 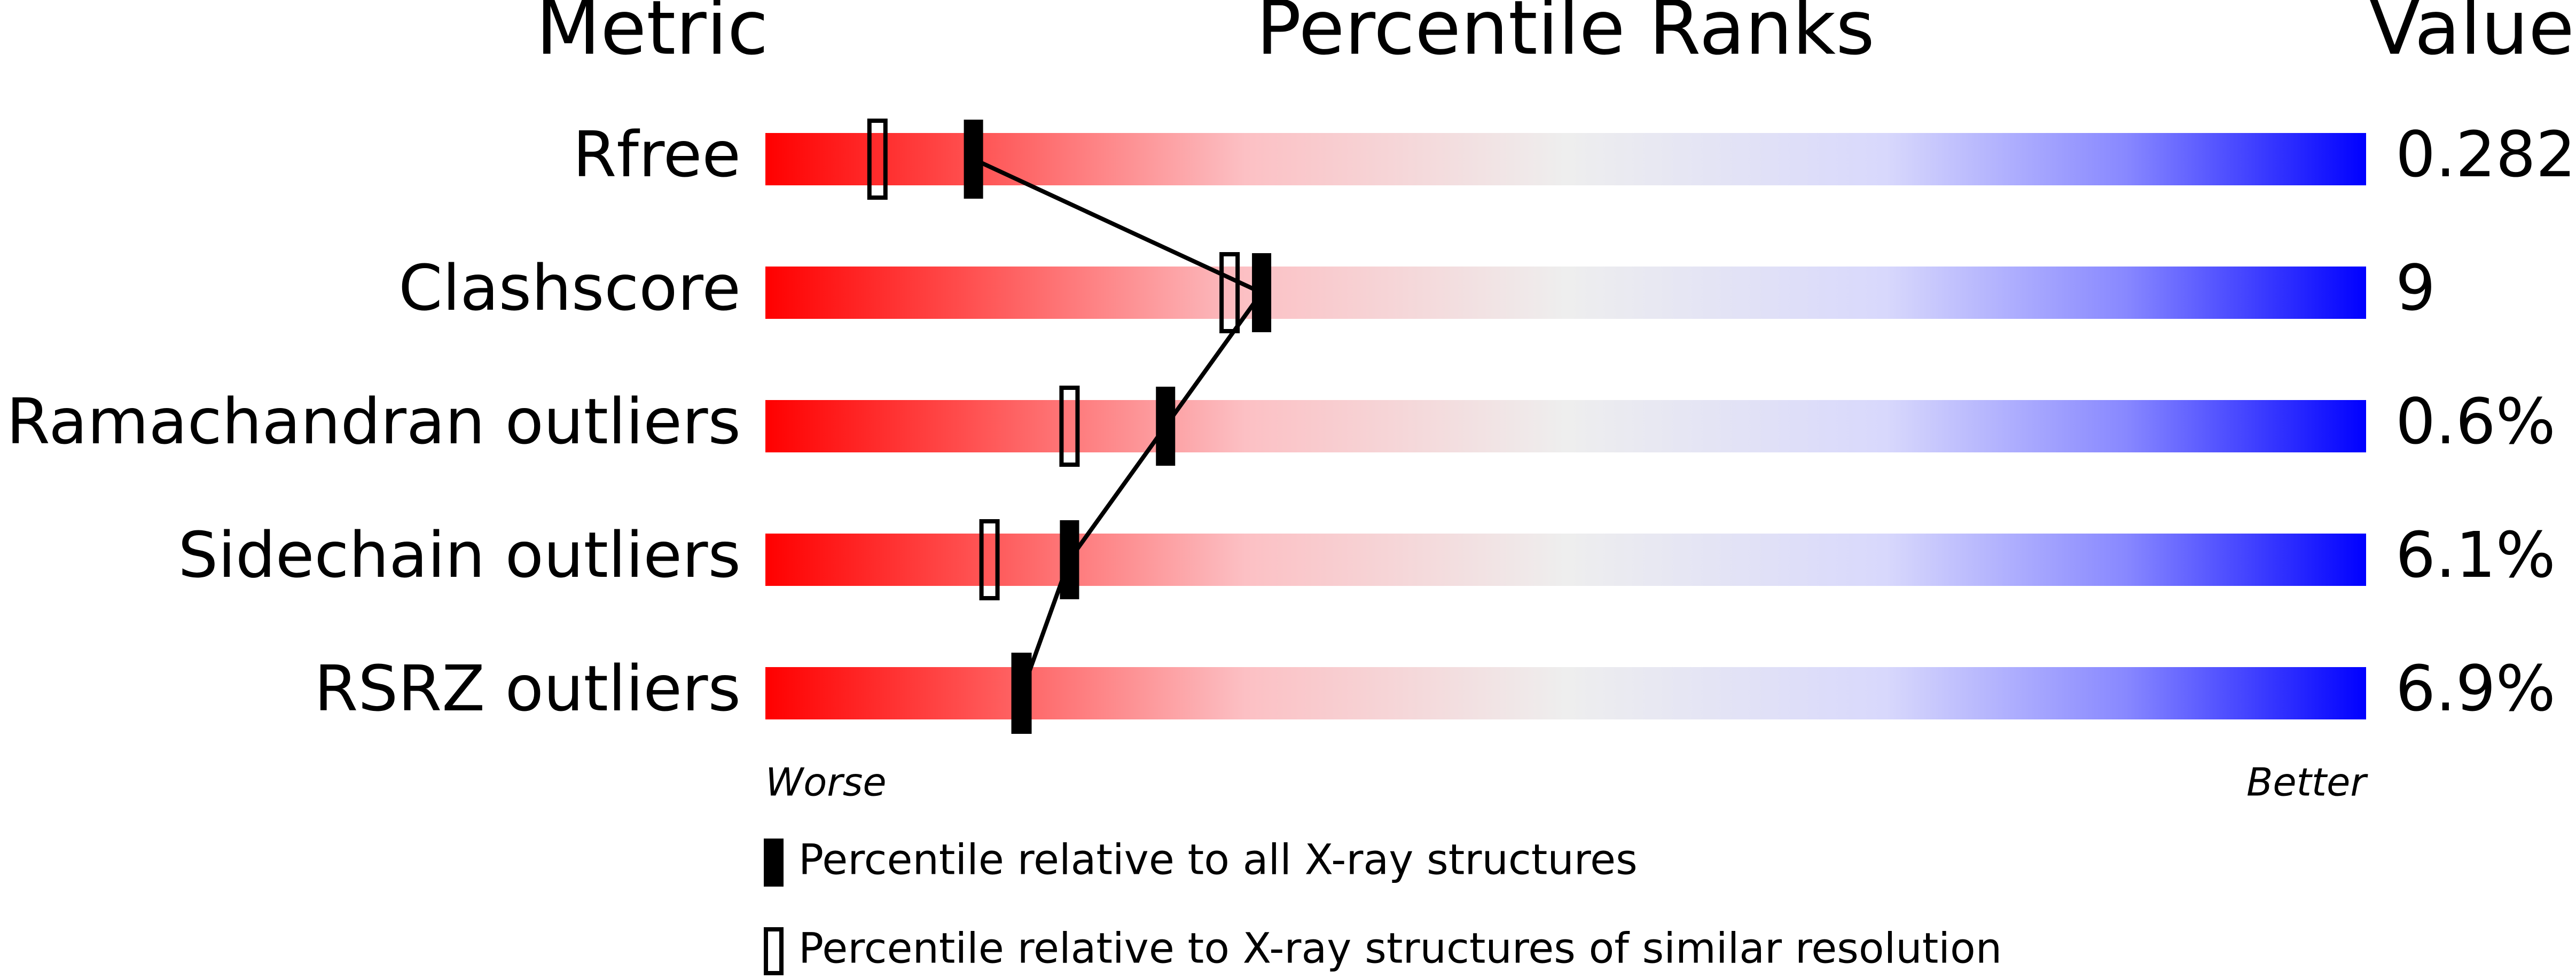 I want to click on metric-label: RSRZ outliers, so click(x=527, y=688).